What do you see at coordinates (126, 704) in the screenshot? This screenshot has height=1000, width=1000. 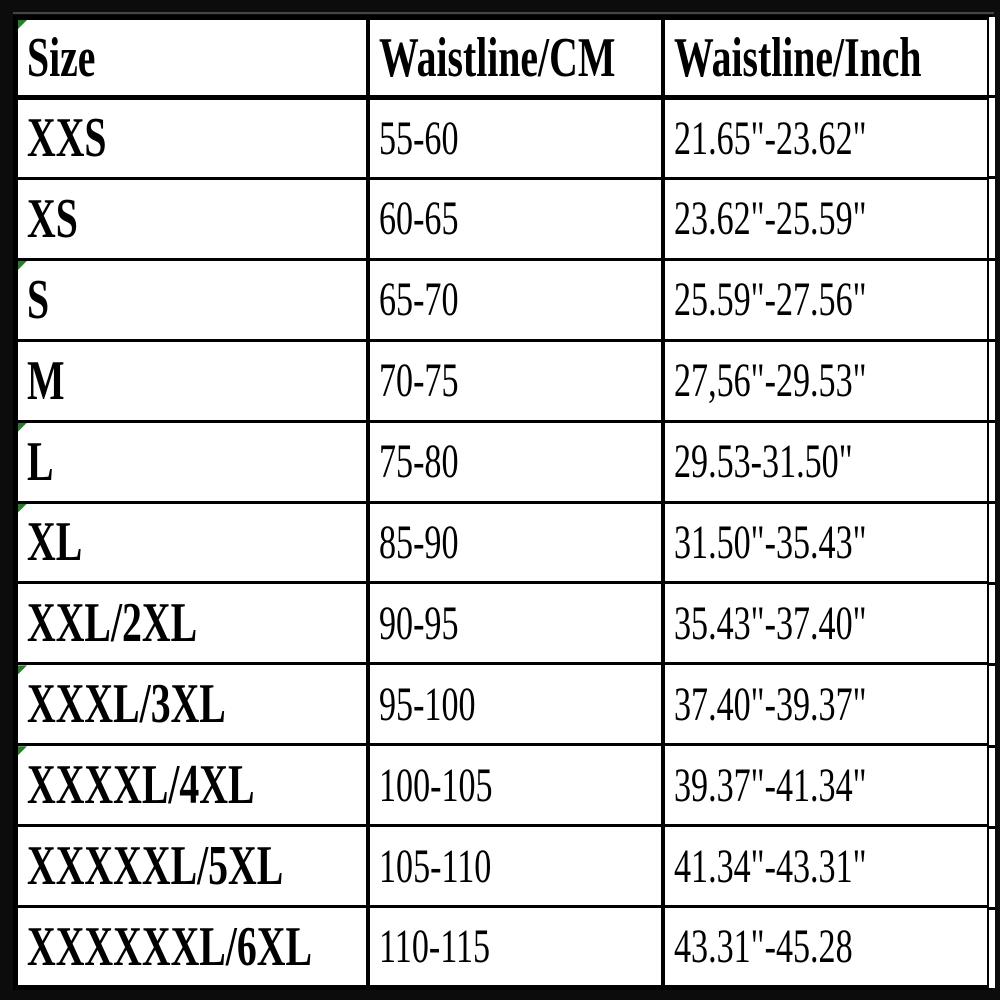 I see `size-label: XXXL/3XL` at bounding box center [126, 704].